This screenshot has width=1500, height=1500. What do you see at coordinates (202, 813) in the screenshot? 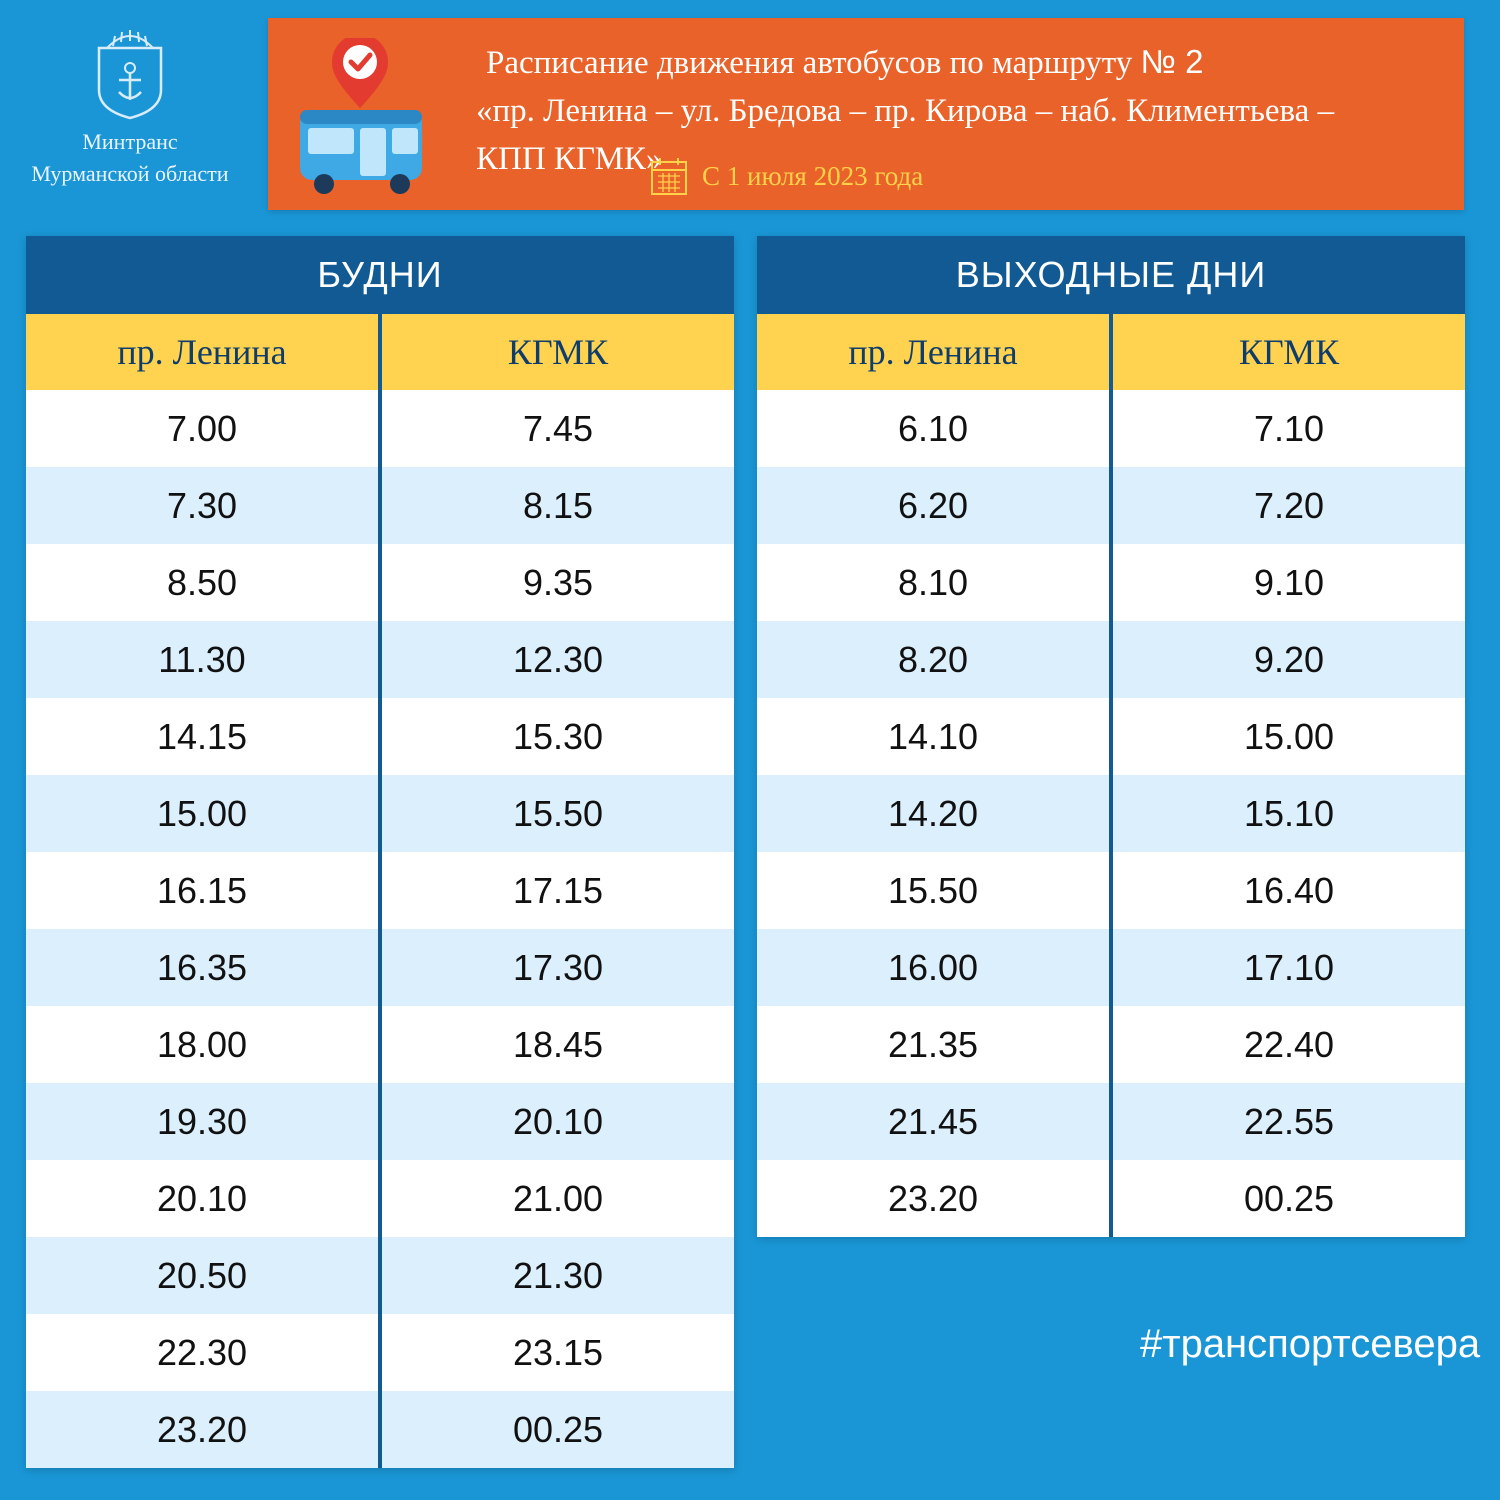
I see `departure-lenina-cell: 15.00` at bounding box center [202, 813].